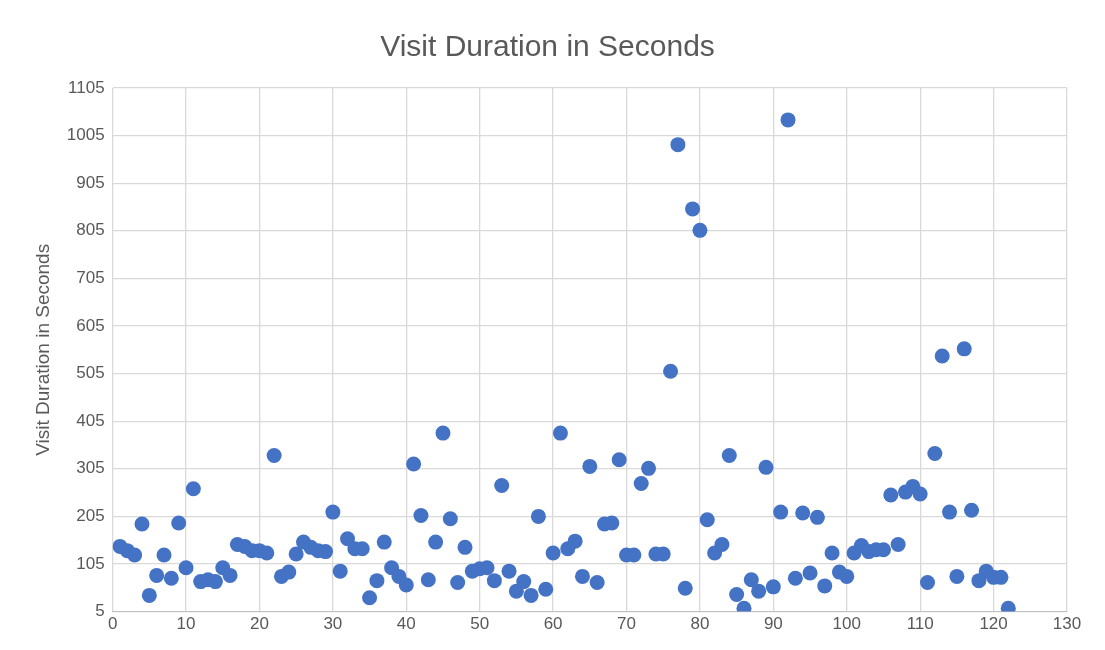 The width and height of the screenshot is (1105, 650). What do you see at coordinates (90, 563) in the screenshot?
I see `y-tick-label: 105` at bounding box center [90, 563].